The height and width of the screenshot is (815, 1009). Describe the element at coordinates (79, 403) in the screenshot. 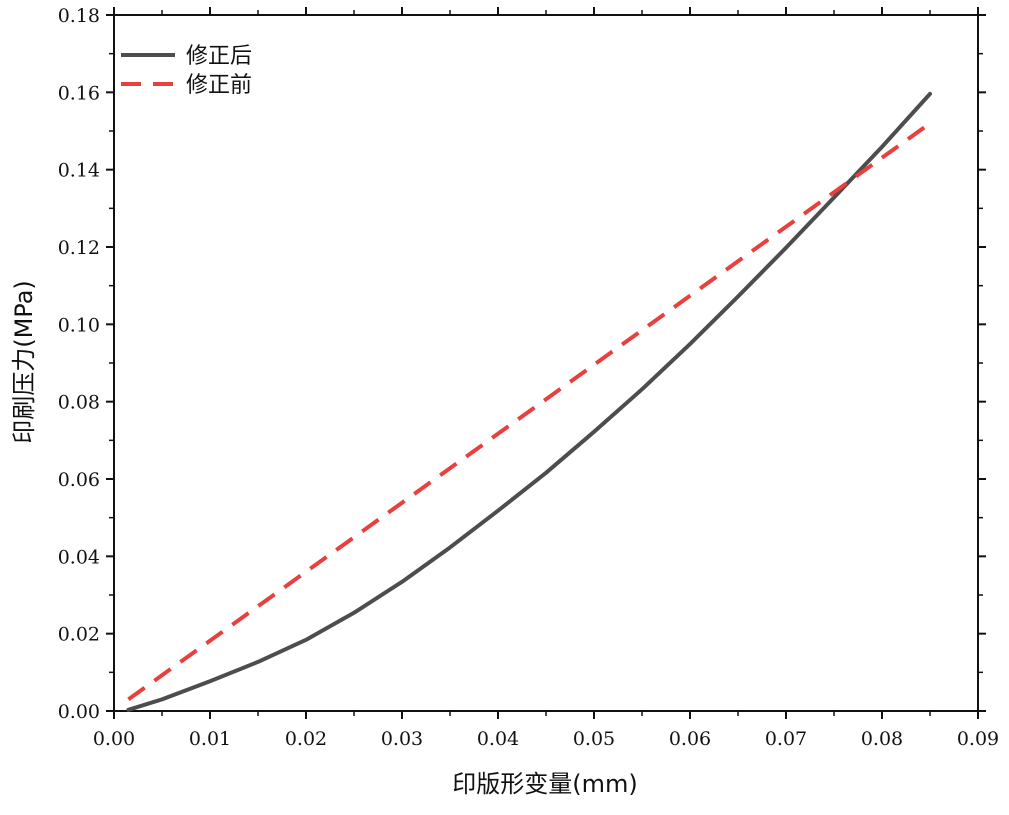

I see `y-tick-label: 0.08` at that location.